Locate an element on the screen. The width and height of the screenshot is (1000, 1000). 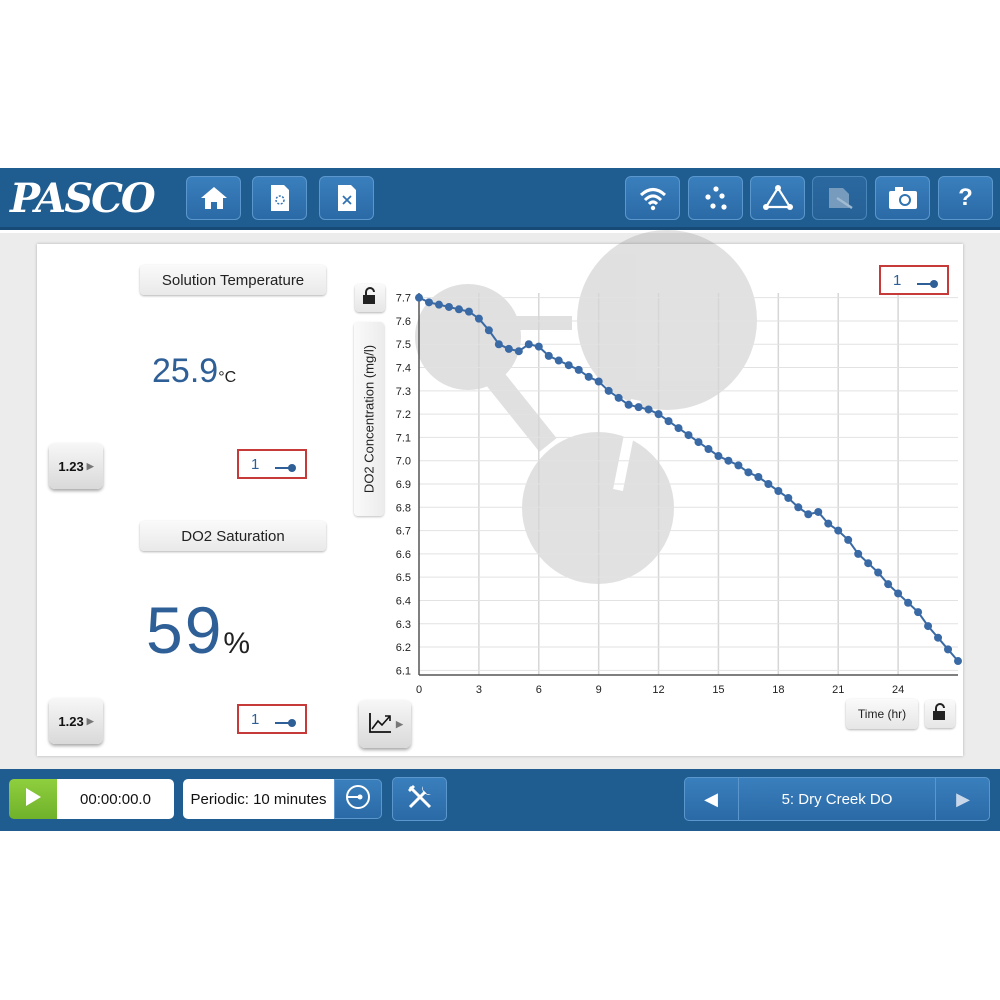
temperature-title: Solution Temperature is located at coordinates (233, 280).